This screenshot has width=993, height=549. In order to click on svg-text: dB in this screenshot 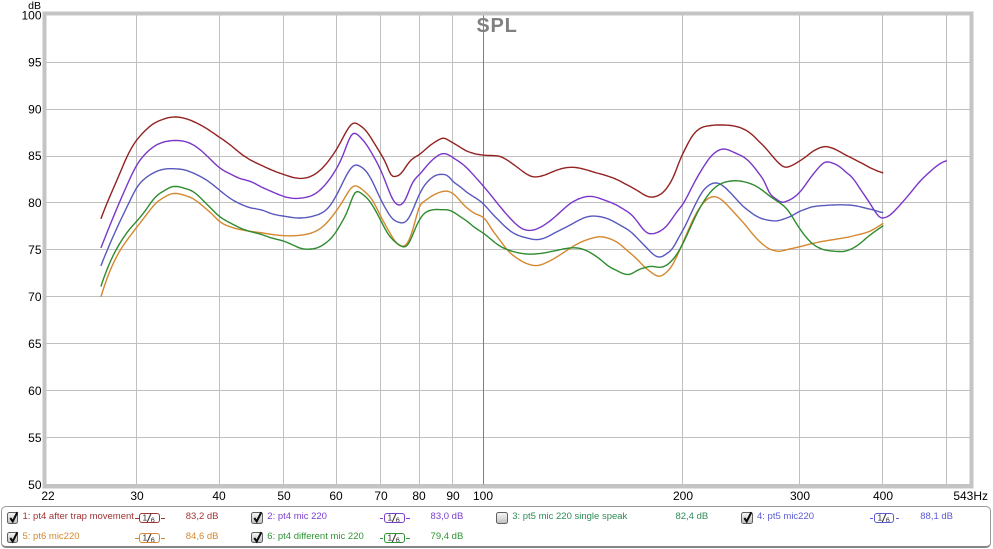, I will do `click(34, 6)`.